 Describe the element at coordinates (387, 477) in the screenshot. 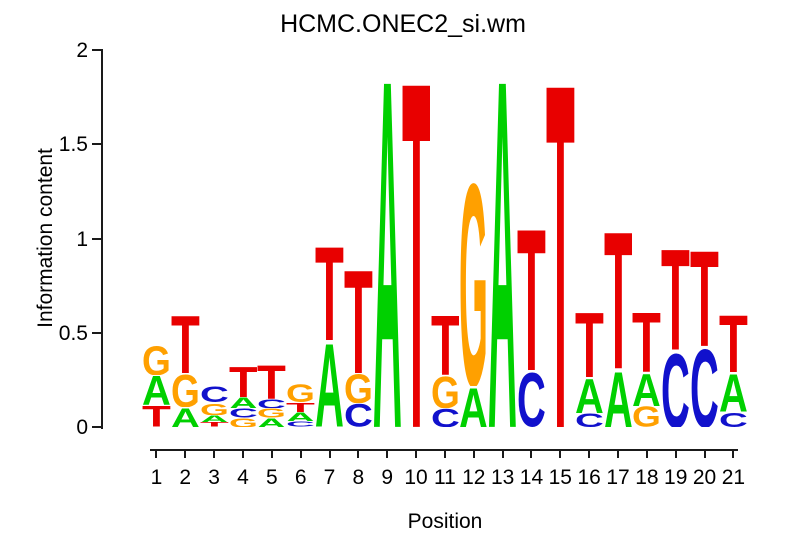

I see `x-tick-label-9: 9` at that location.